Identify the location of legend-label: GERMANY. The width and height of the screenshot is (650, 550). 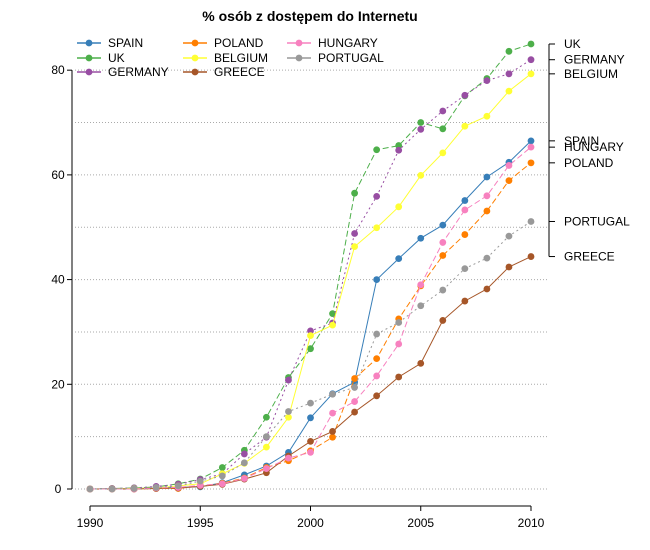
(138, 72).